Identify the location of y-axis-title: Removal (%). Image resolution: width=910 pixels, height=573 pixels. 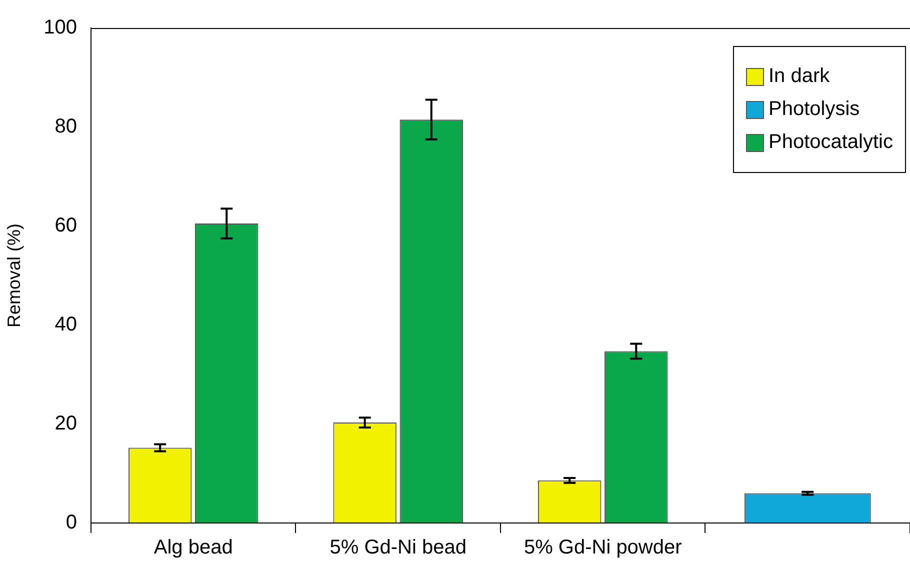
(14, 275).